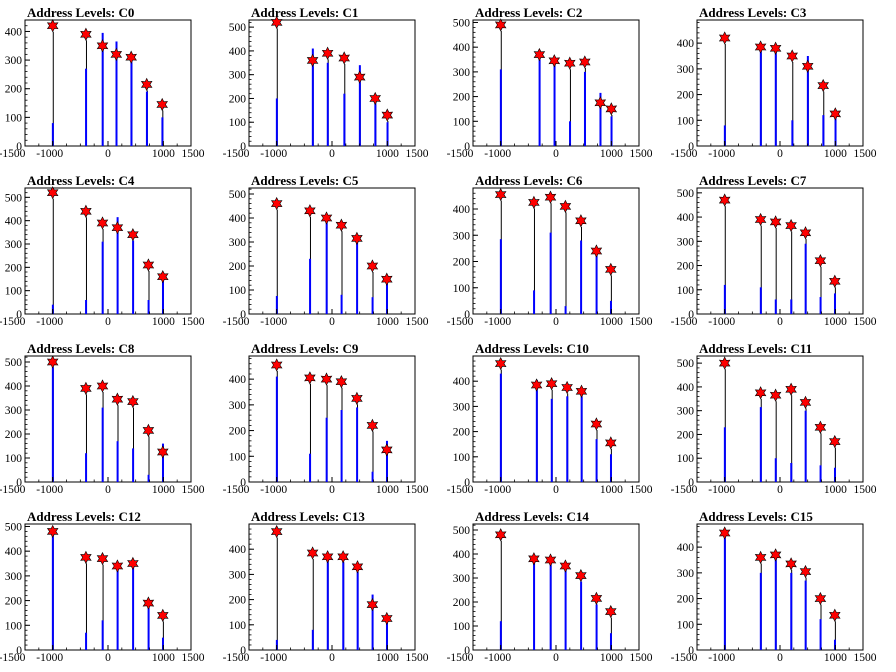 The height and width of the screenshot is (672, 896). I want to click on panel-title: Address Levels: C15, so click(756, 516).